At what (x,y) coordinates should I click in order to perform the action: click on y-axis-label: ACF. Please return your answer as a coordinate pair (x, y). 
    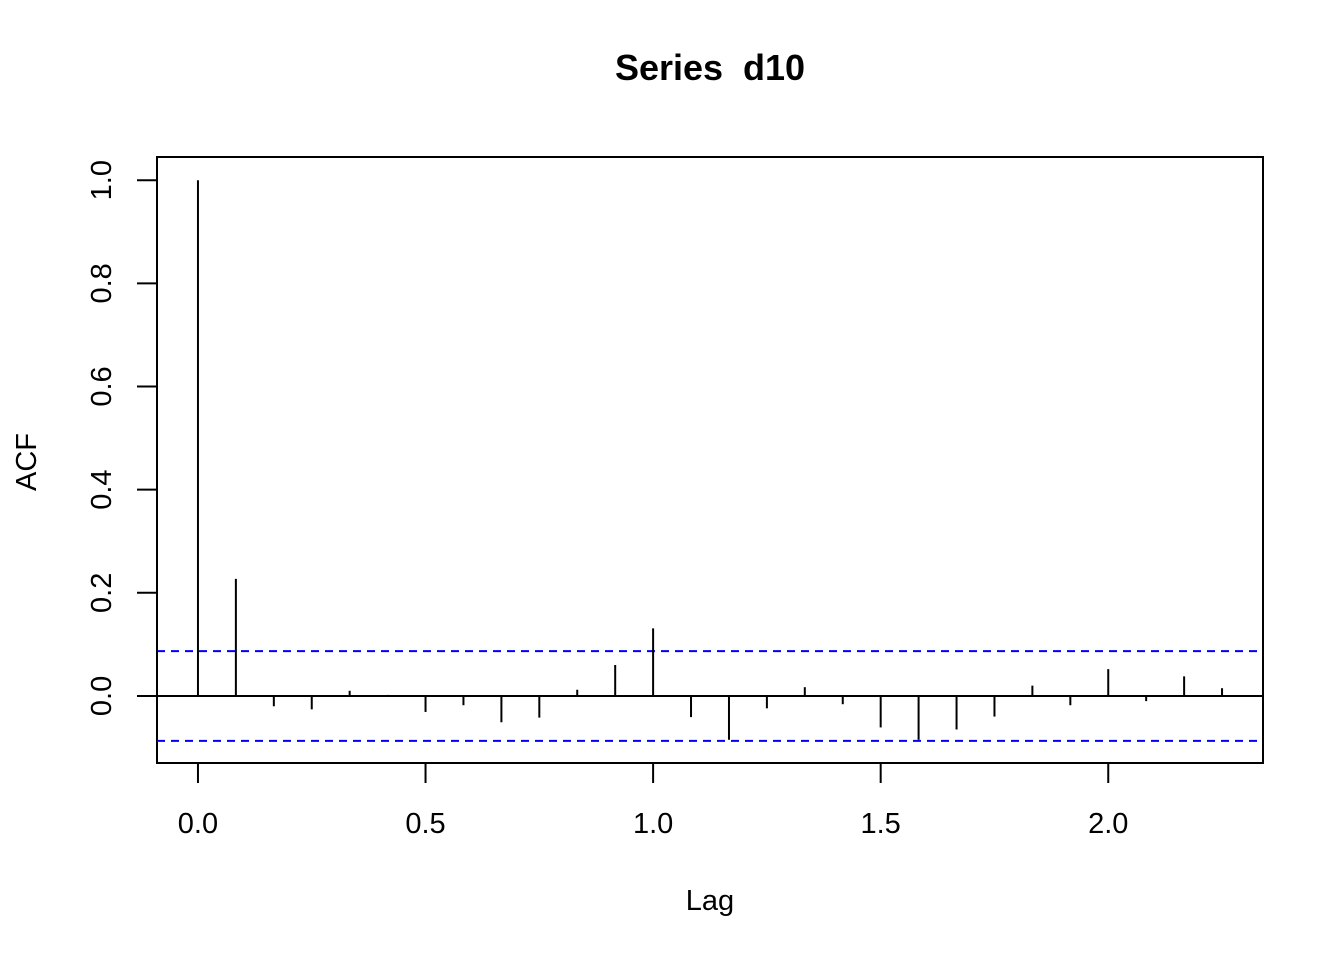
    Looking at the image, I should click on (27, 462).